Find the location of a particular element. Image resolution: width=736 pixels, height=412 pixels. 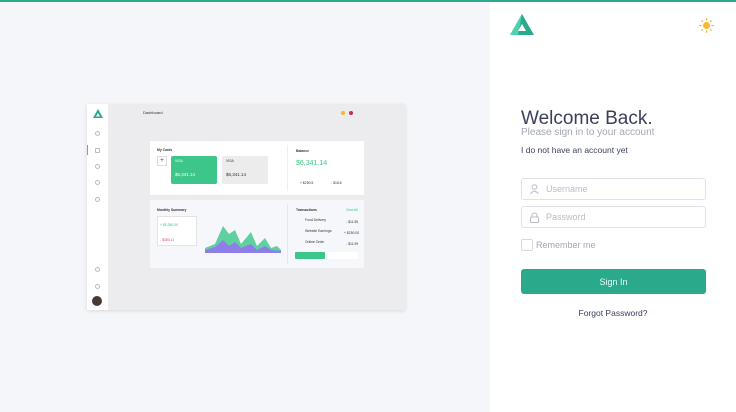

page-title: Welcome Back. is located at coordinates (587, 118).